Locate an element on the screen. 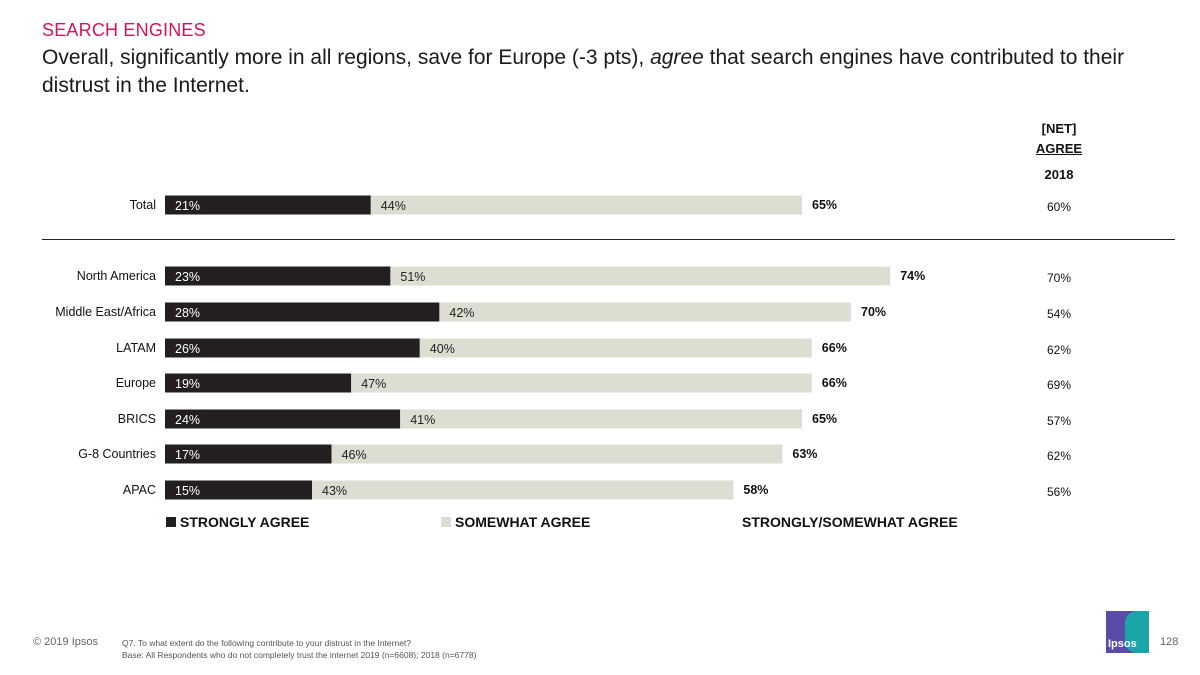  bar-somewhat-middle-east-africa is located at coordinates (645, 312).